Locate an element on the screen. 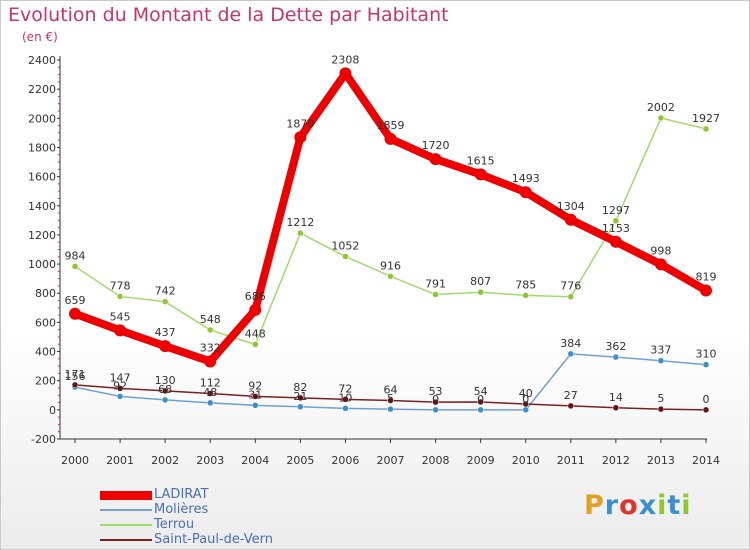 The height and width of the screenshot is (550, 750). data-label: 31 is located at coordinates (255, 394).